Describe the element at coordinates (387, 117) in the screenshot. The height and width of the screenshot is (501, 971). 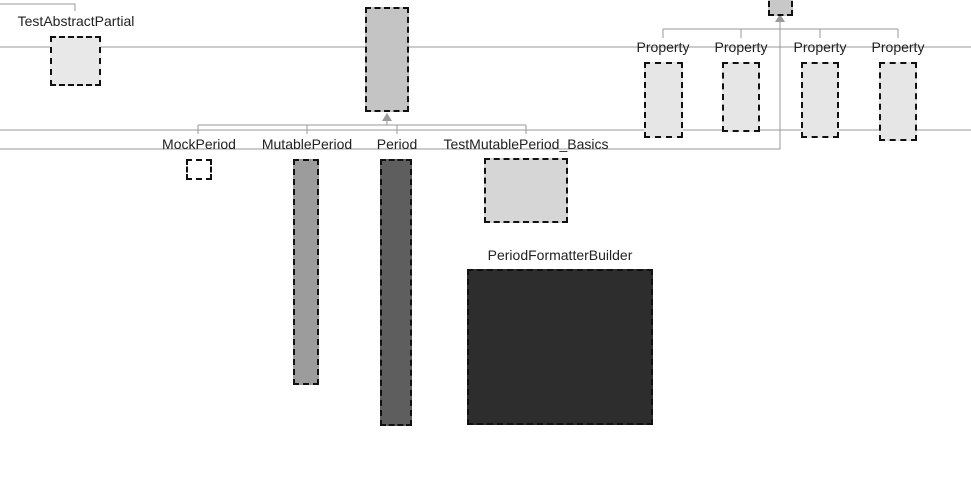
I see `arrowhead-abstract-period` at that location.